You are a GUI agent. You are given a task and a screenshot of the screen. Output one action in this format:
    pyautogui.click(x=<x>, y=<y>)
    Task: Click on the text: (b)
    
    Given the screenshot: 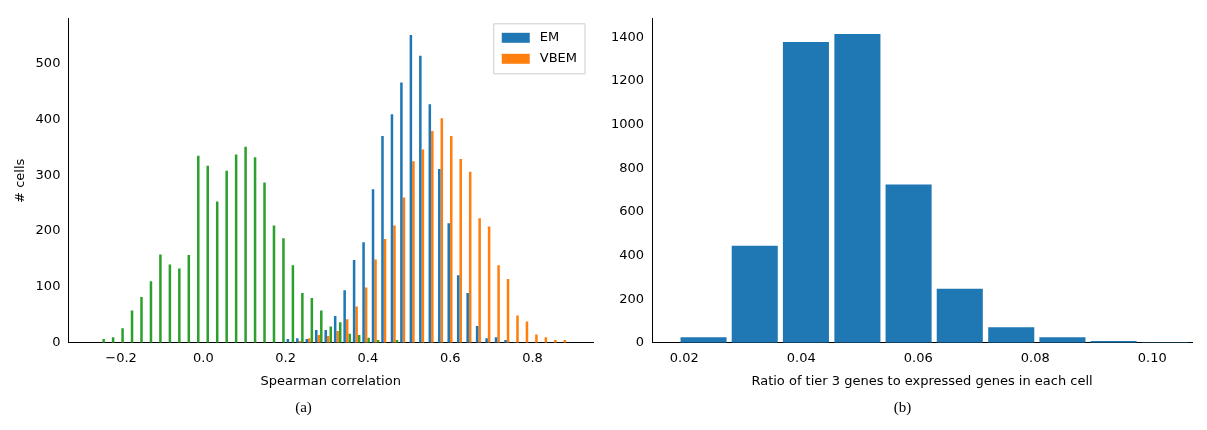 What is the action you would take?
    pyautogui.click(x=902, y=407)
    